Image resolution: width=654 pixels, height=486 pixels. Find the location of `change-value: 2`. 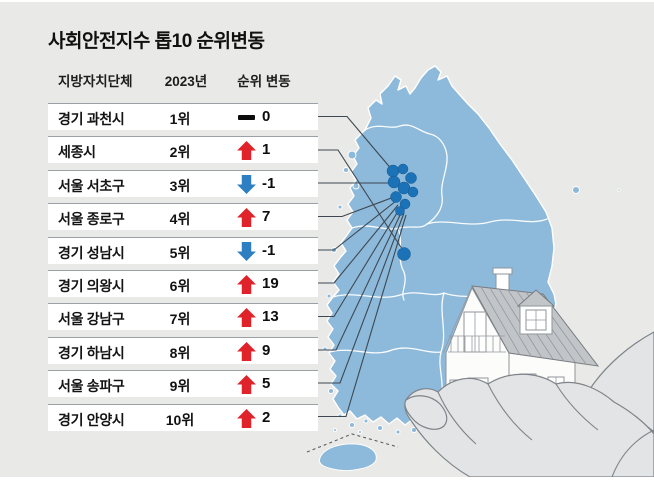

change-value: 2 is located at coordinates (266, 417).